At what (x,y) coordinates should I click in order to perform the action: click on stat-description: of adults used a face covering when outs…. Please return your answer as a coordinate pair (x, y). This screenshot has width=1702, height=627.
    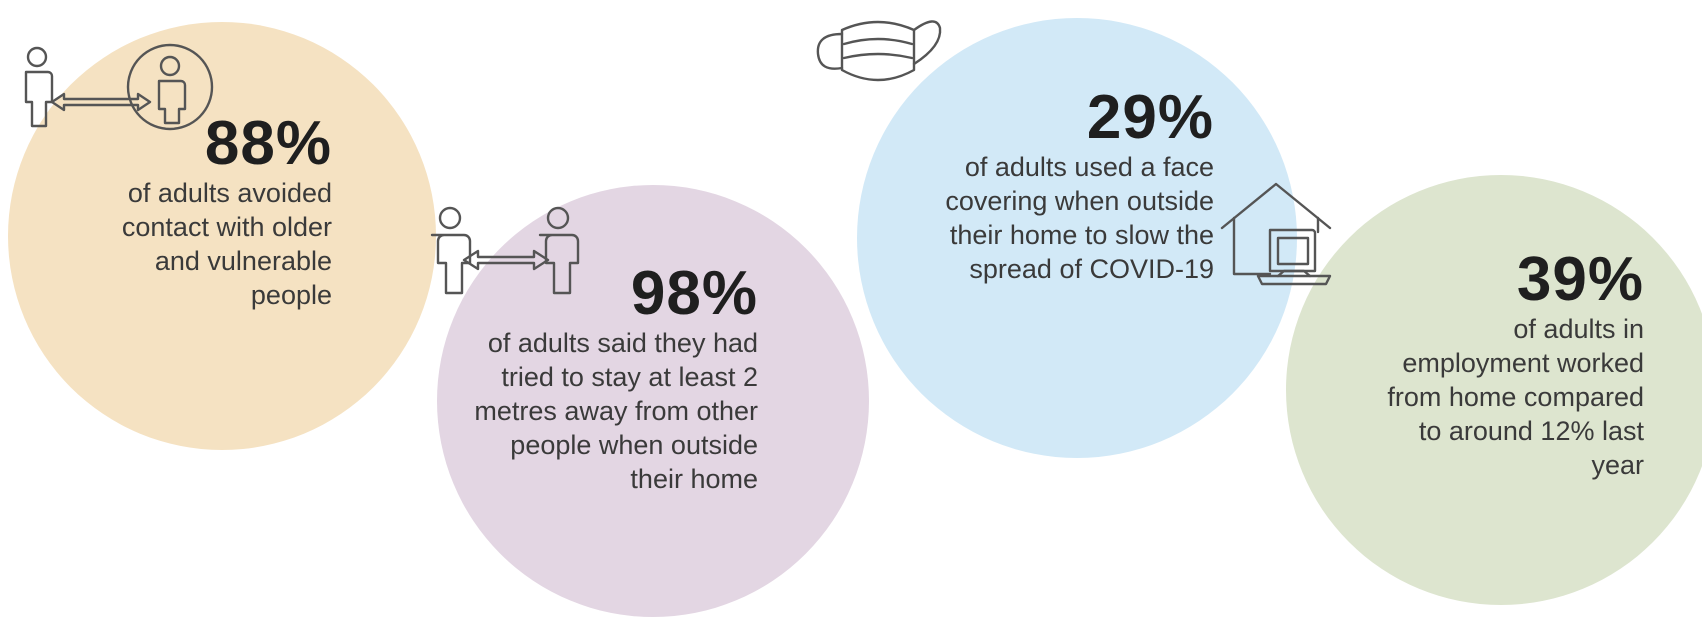
    Looking at the image, I should click on (1079, 218).